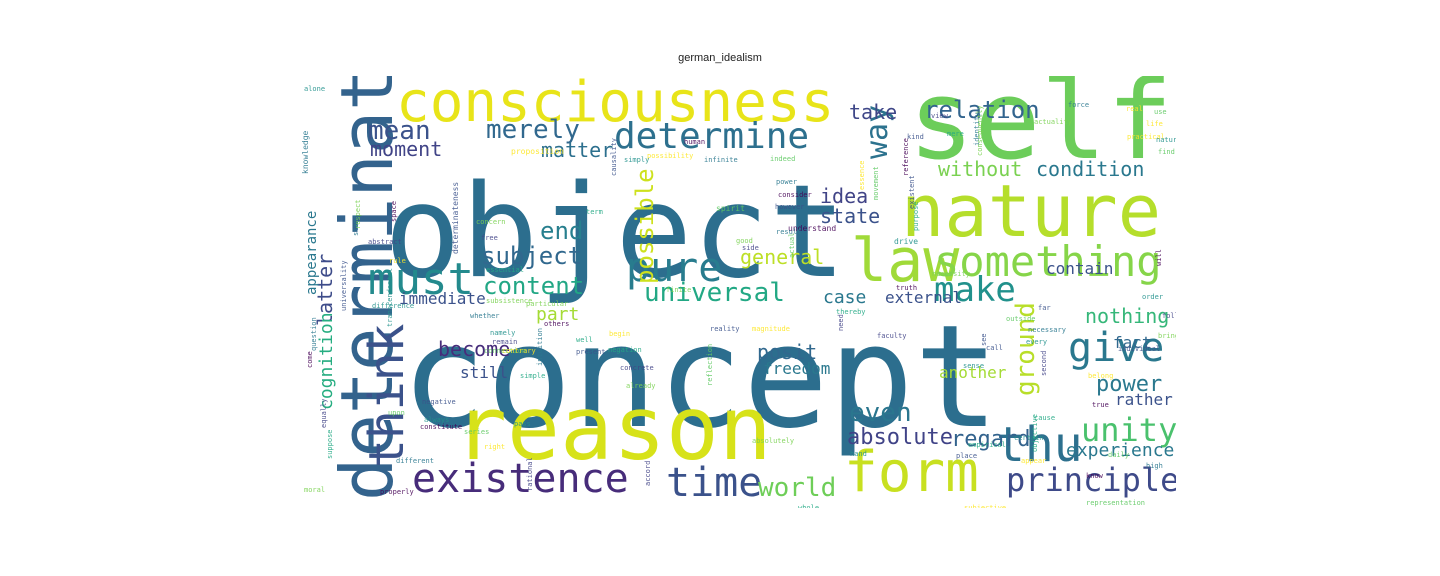 The height and width of the screenshot is (576, 1440). I want to click on word-subsistence: subsistence, so click(509, 301).